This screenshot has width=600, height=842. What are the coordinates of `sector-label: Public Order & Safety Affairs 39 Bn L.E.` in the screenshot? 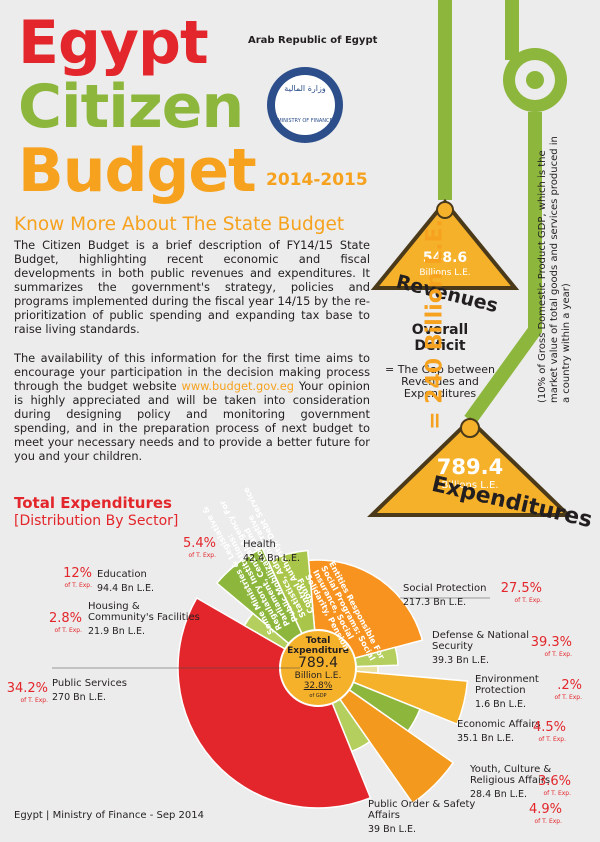 It's located at (438, 817).